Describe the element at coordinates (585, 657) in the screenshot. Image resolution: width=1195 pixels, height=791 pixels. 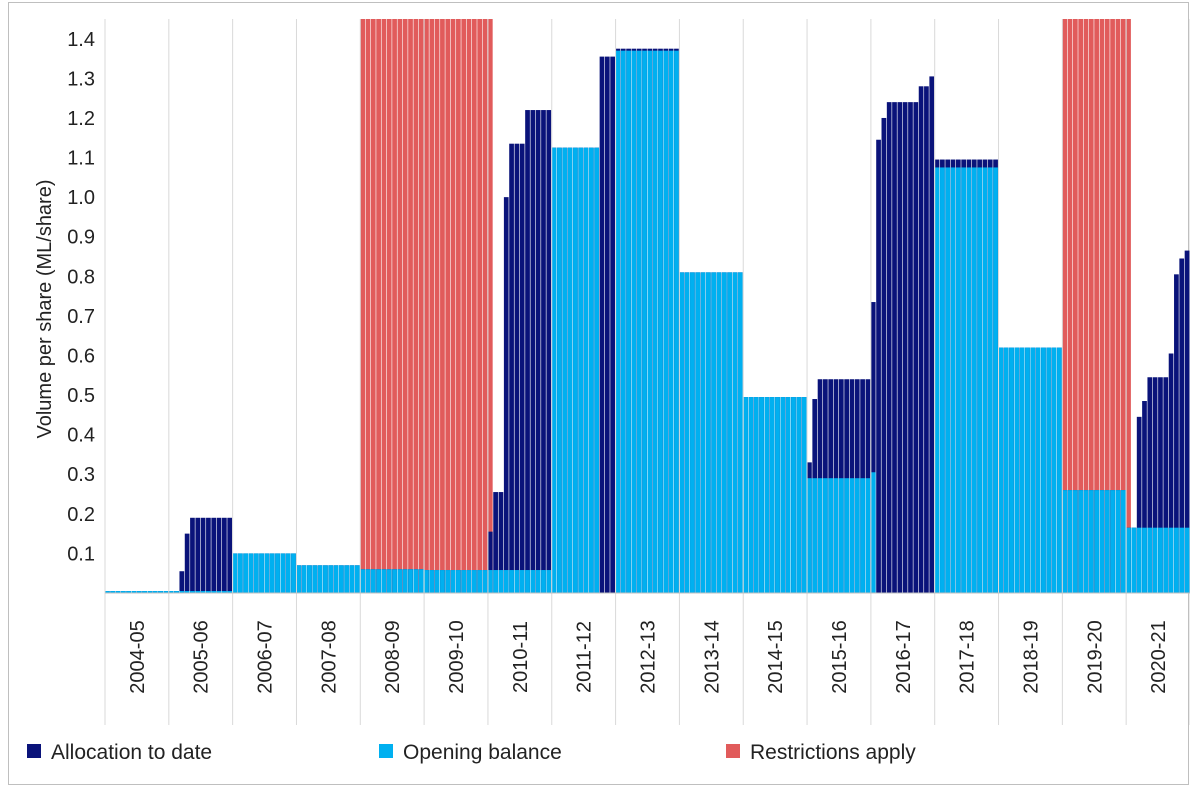
I see `x-tick-label: 2011-12` at that location.